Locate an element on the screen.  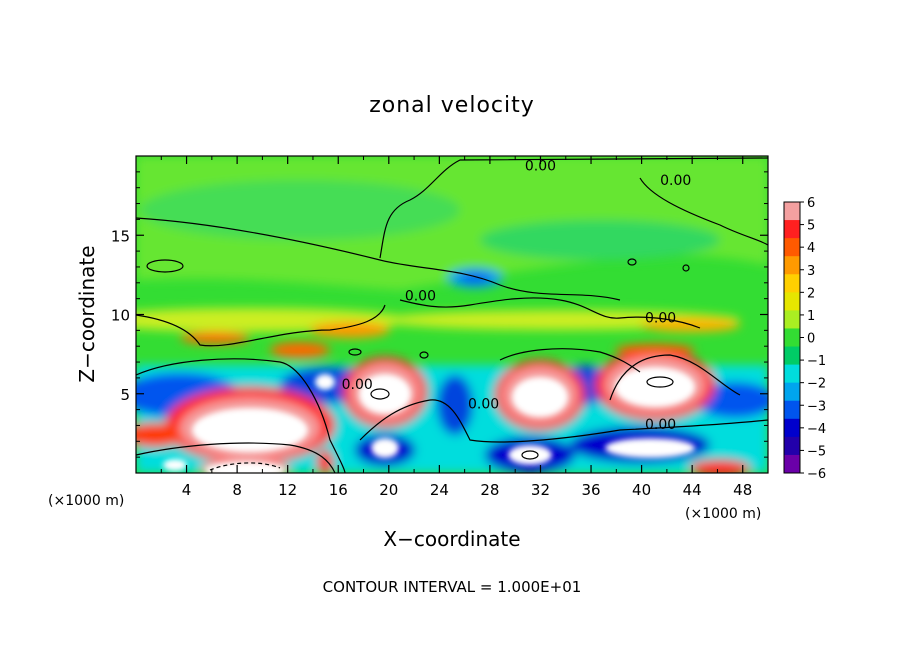
y-tick-label: 5 is located at coordinates (125, 395).